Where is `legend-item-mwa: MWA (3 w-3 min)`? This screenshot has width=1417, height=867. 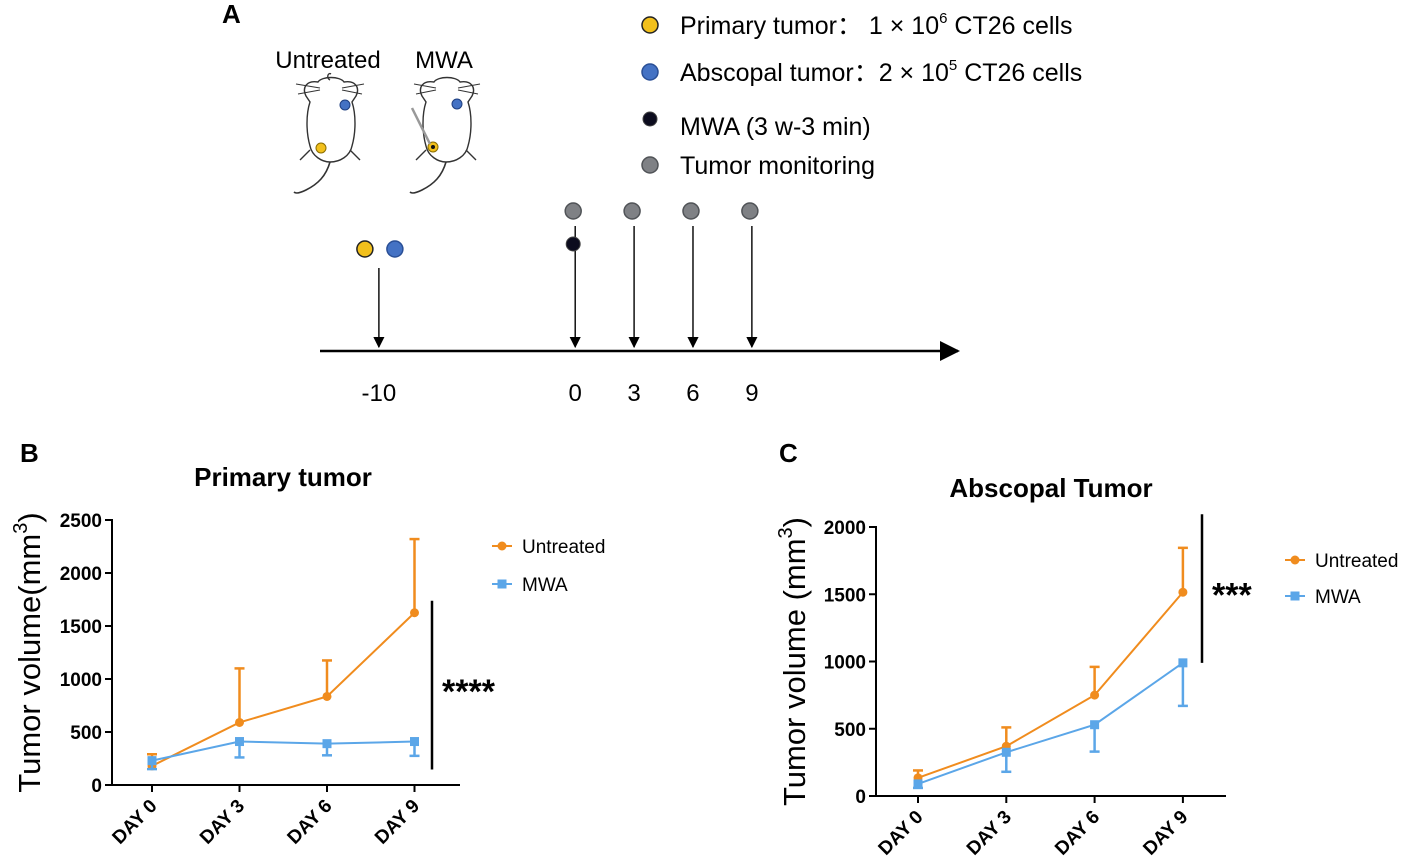
legend-item-mwa: MWA (3 w-3 min) is located at coordinates (756, 126).